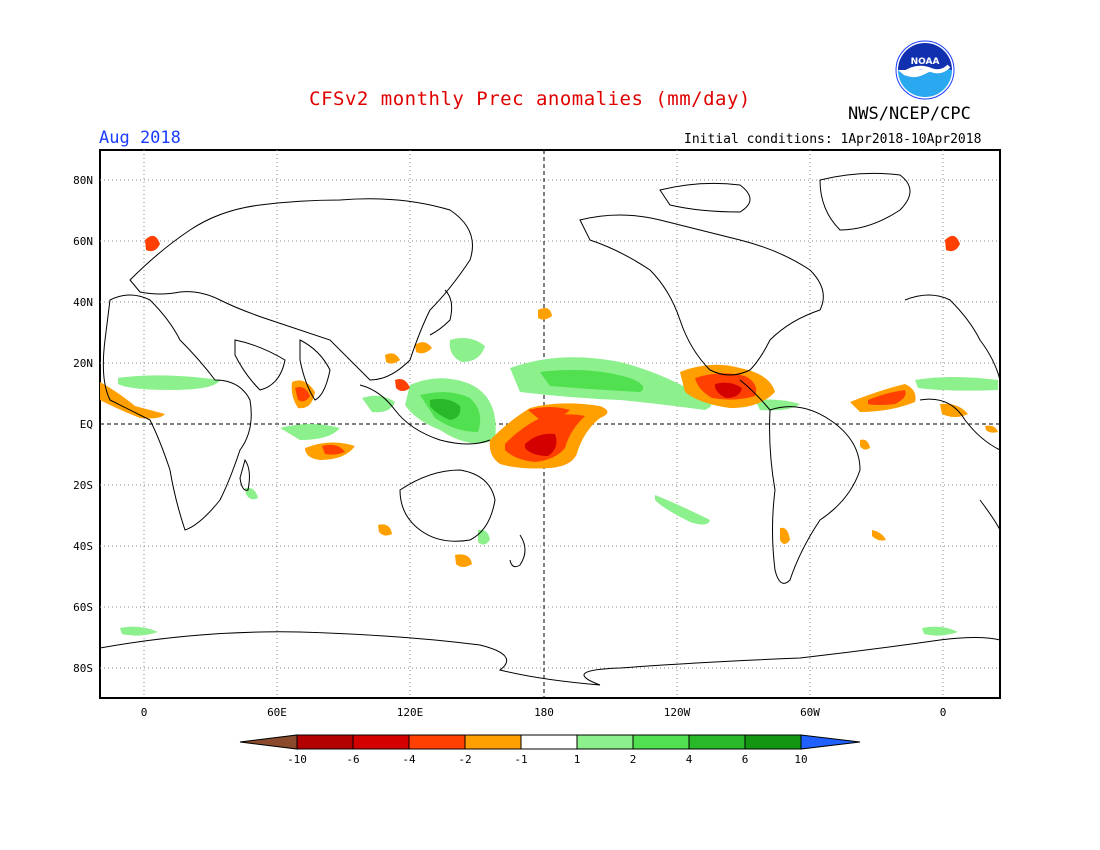 Image resolution: width=1100 pixels, height=850 pixels. What do you see at coordinates (633, 759) in the screenshot?
I see `colorbar-label: 2` at bounding box center [633, 759].